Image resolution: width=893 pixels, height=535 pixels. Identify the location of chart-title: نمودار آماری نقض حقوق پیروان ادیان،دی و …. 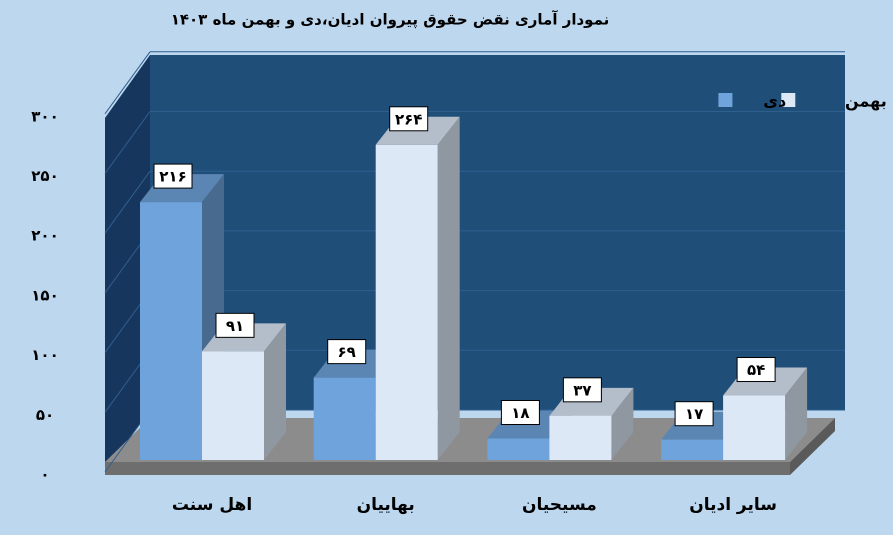
(390, 20).